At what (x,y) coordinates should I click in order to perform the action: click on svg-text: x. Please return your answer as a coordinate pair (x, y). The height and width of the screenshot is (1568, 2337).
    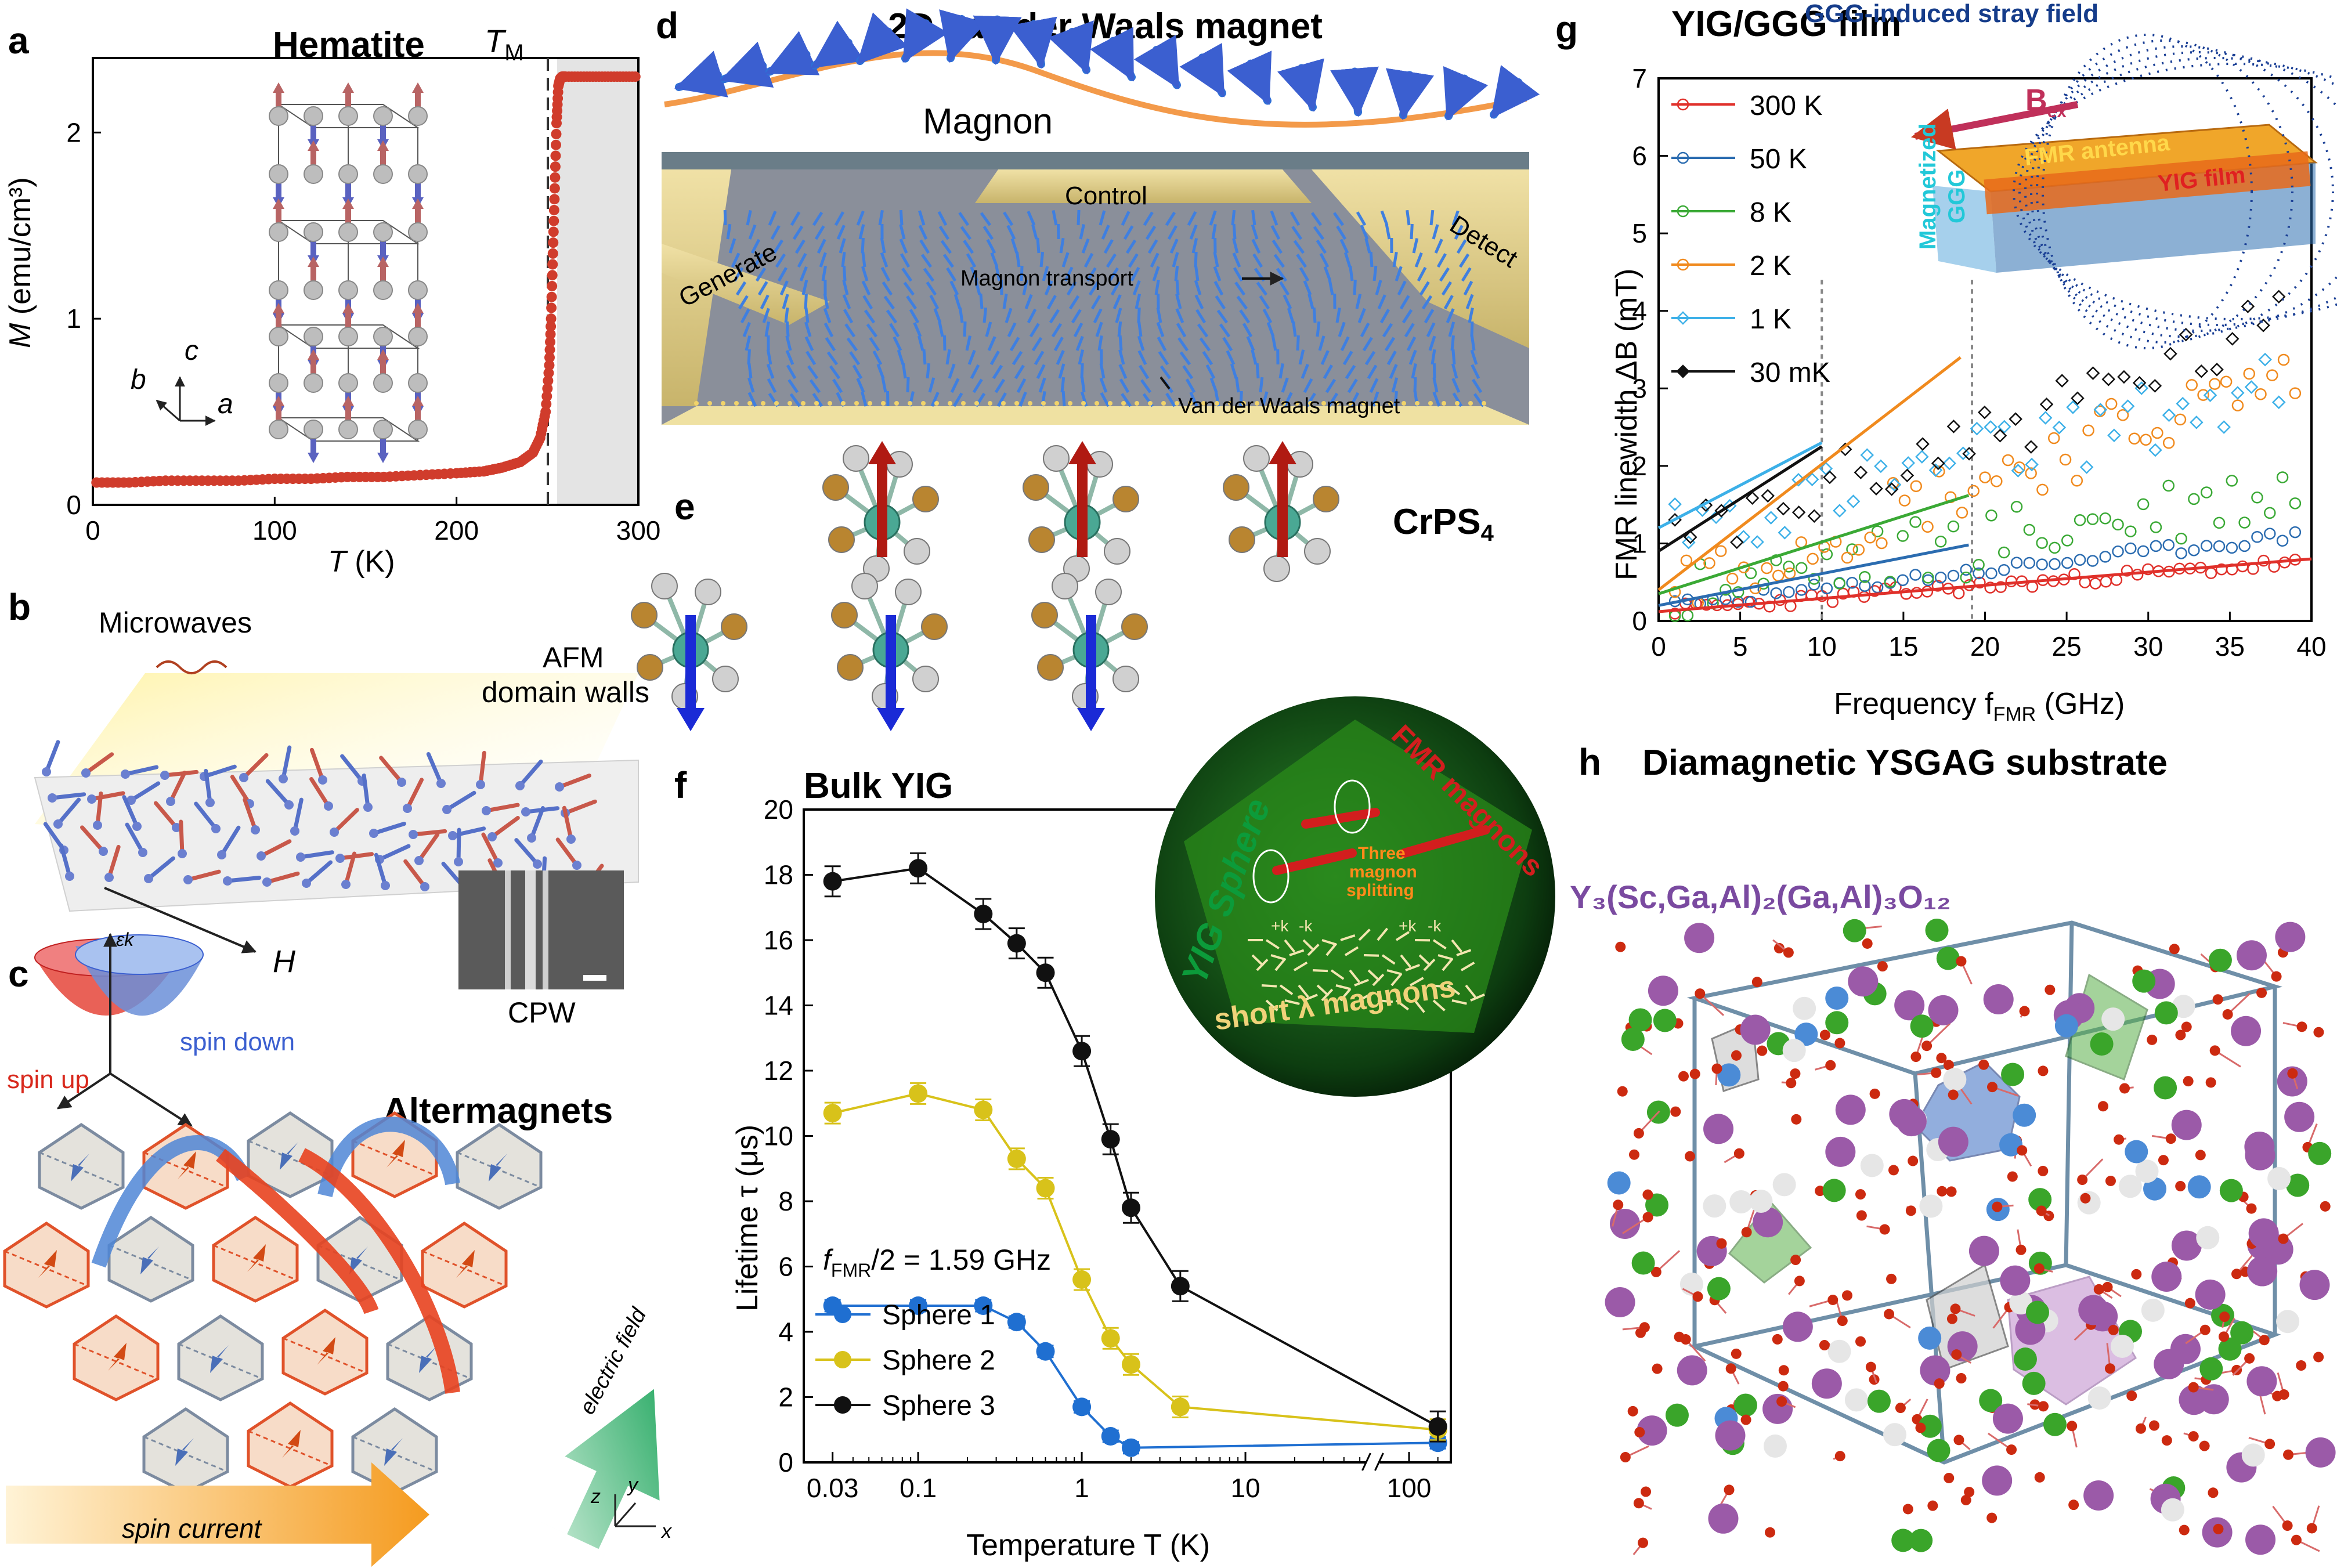
    Looking at the image, I should click on (666, 1531).